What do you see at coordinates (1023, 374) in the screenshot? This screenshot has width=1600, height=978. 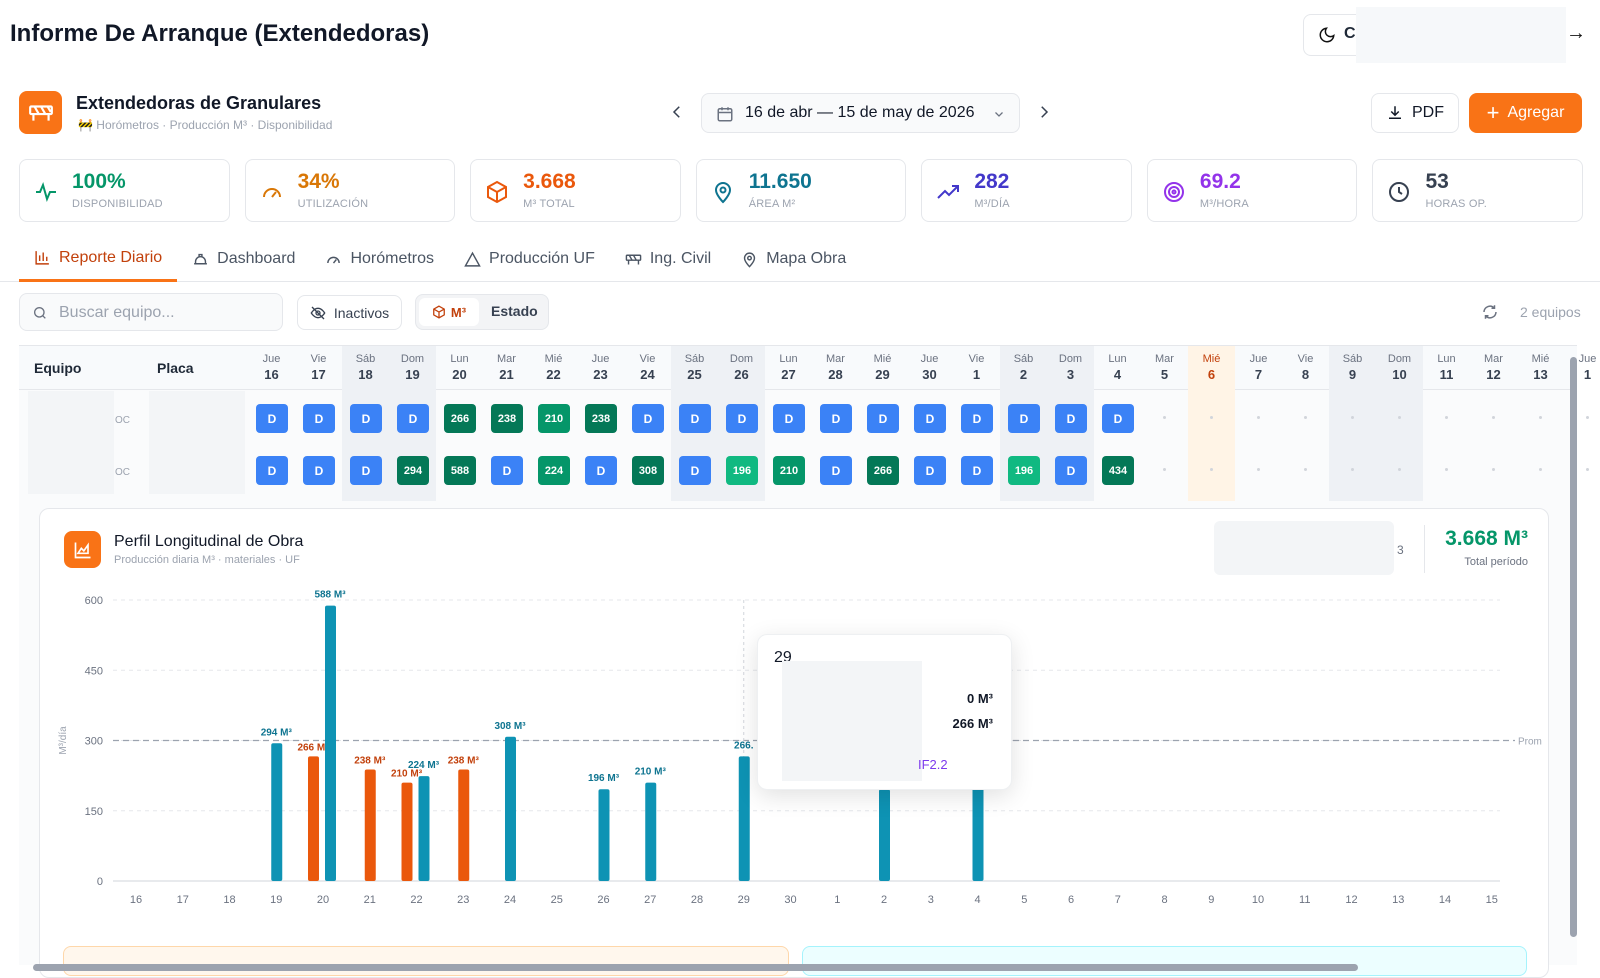 I see `day-number: 2` at bounding box center [1023, 374].